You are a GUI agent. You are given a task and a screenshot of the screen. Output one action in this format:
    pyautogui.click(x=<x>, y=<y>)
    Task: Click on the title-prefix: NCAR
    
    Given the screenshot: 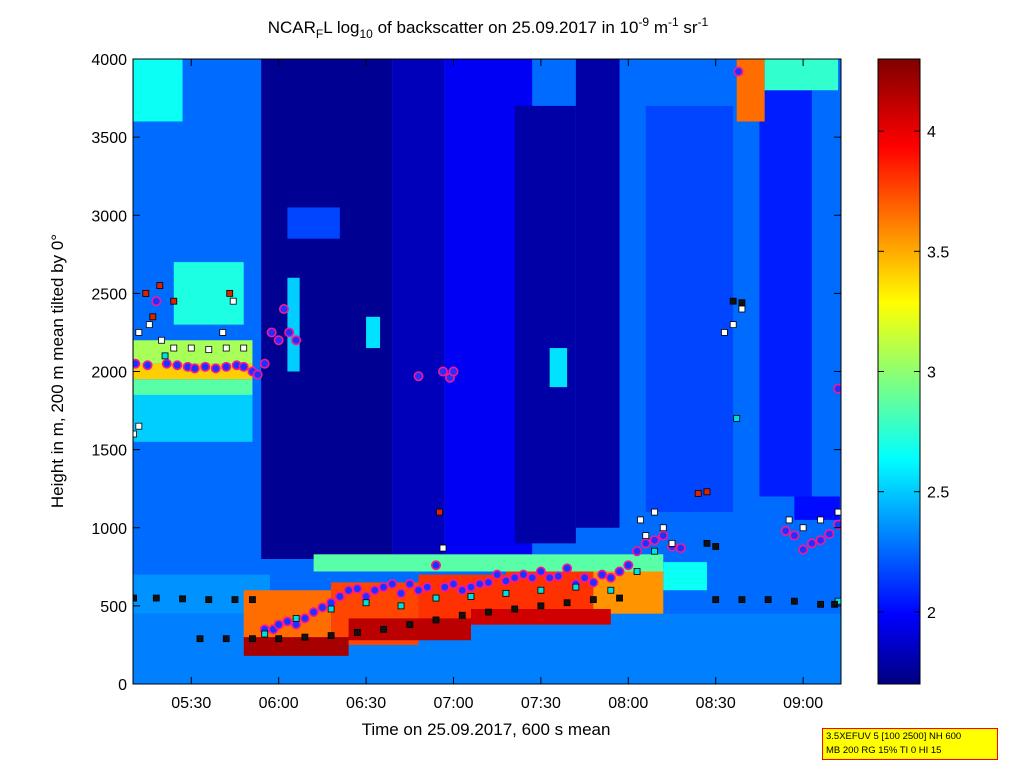 What is the action you would take?
    pyautogui.click(x=292, y=27)
    